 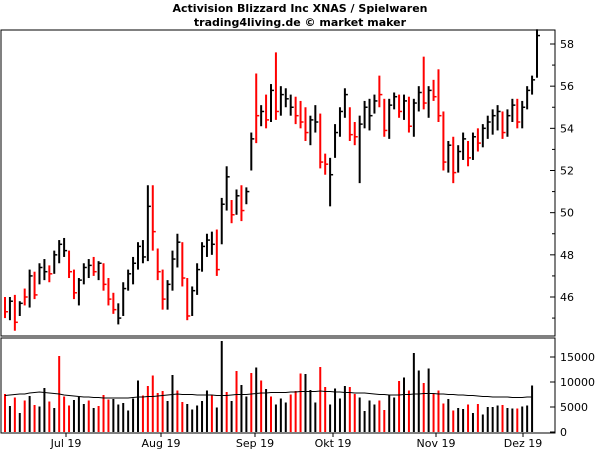 I want to click on price-axis: 46 48 50 52 54 56 58, so click(x=562, y=178).